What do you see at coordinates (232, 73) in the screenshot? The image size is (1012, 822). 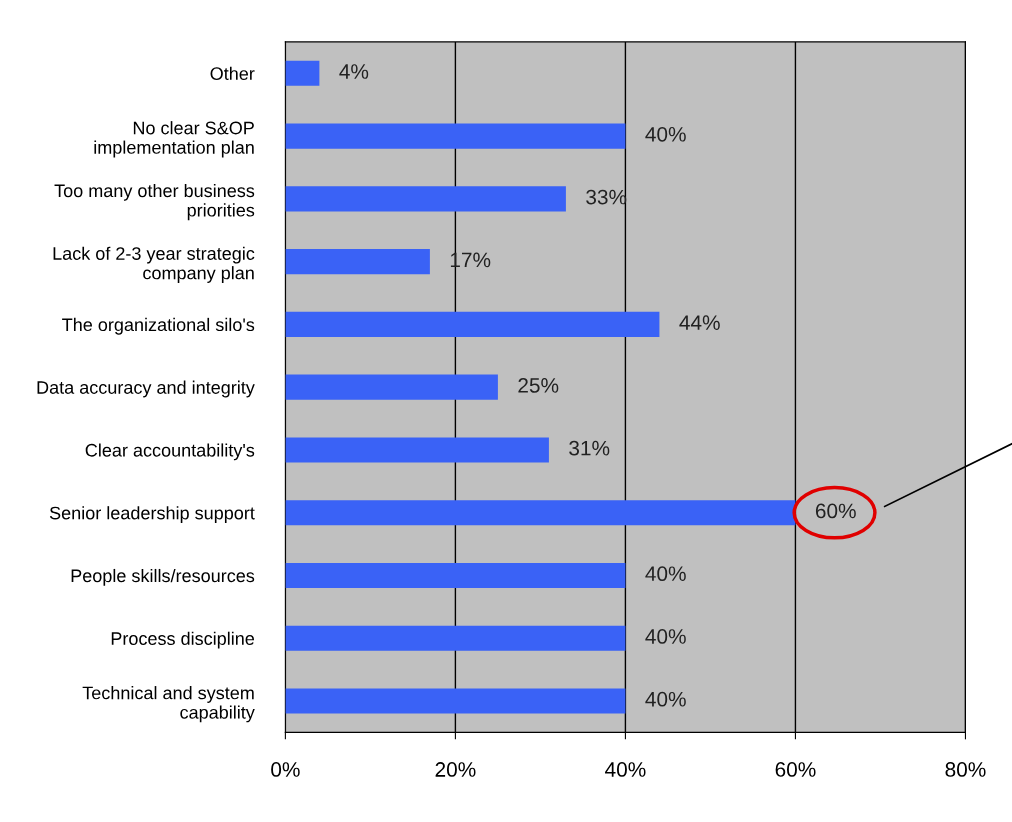 I see `y-tick-label: Other` at bounding box center [232, 73].